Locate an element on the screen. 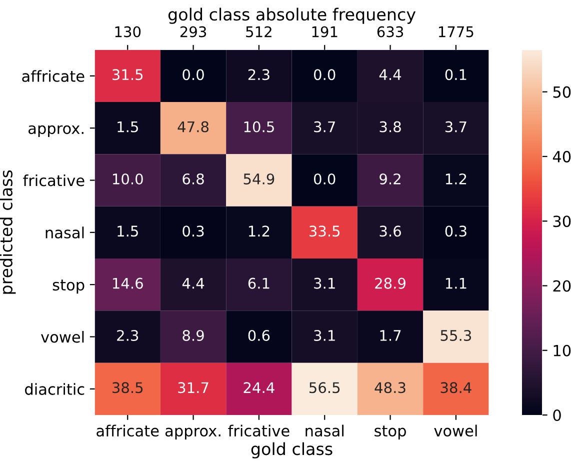 This screenshot has width=571, height=470. text: 1775 is located at coordinates (456, 32).